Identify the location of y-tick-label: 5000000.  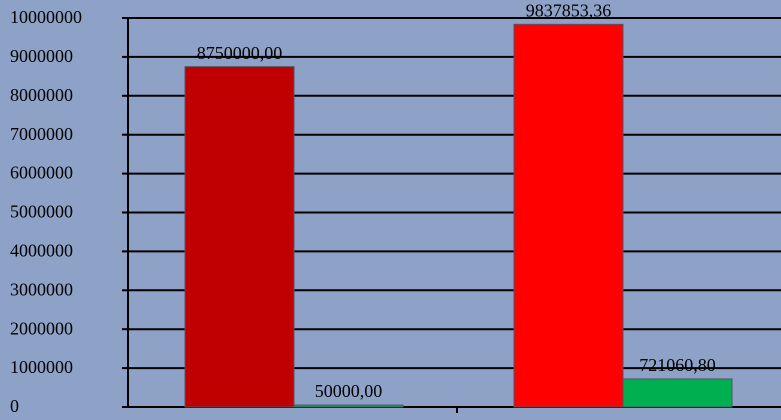
(41, 212).